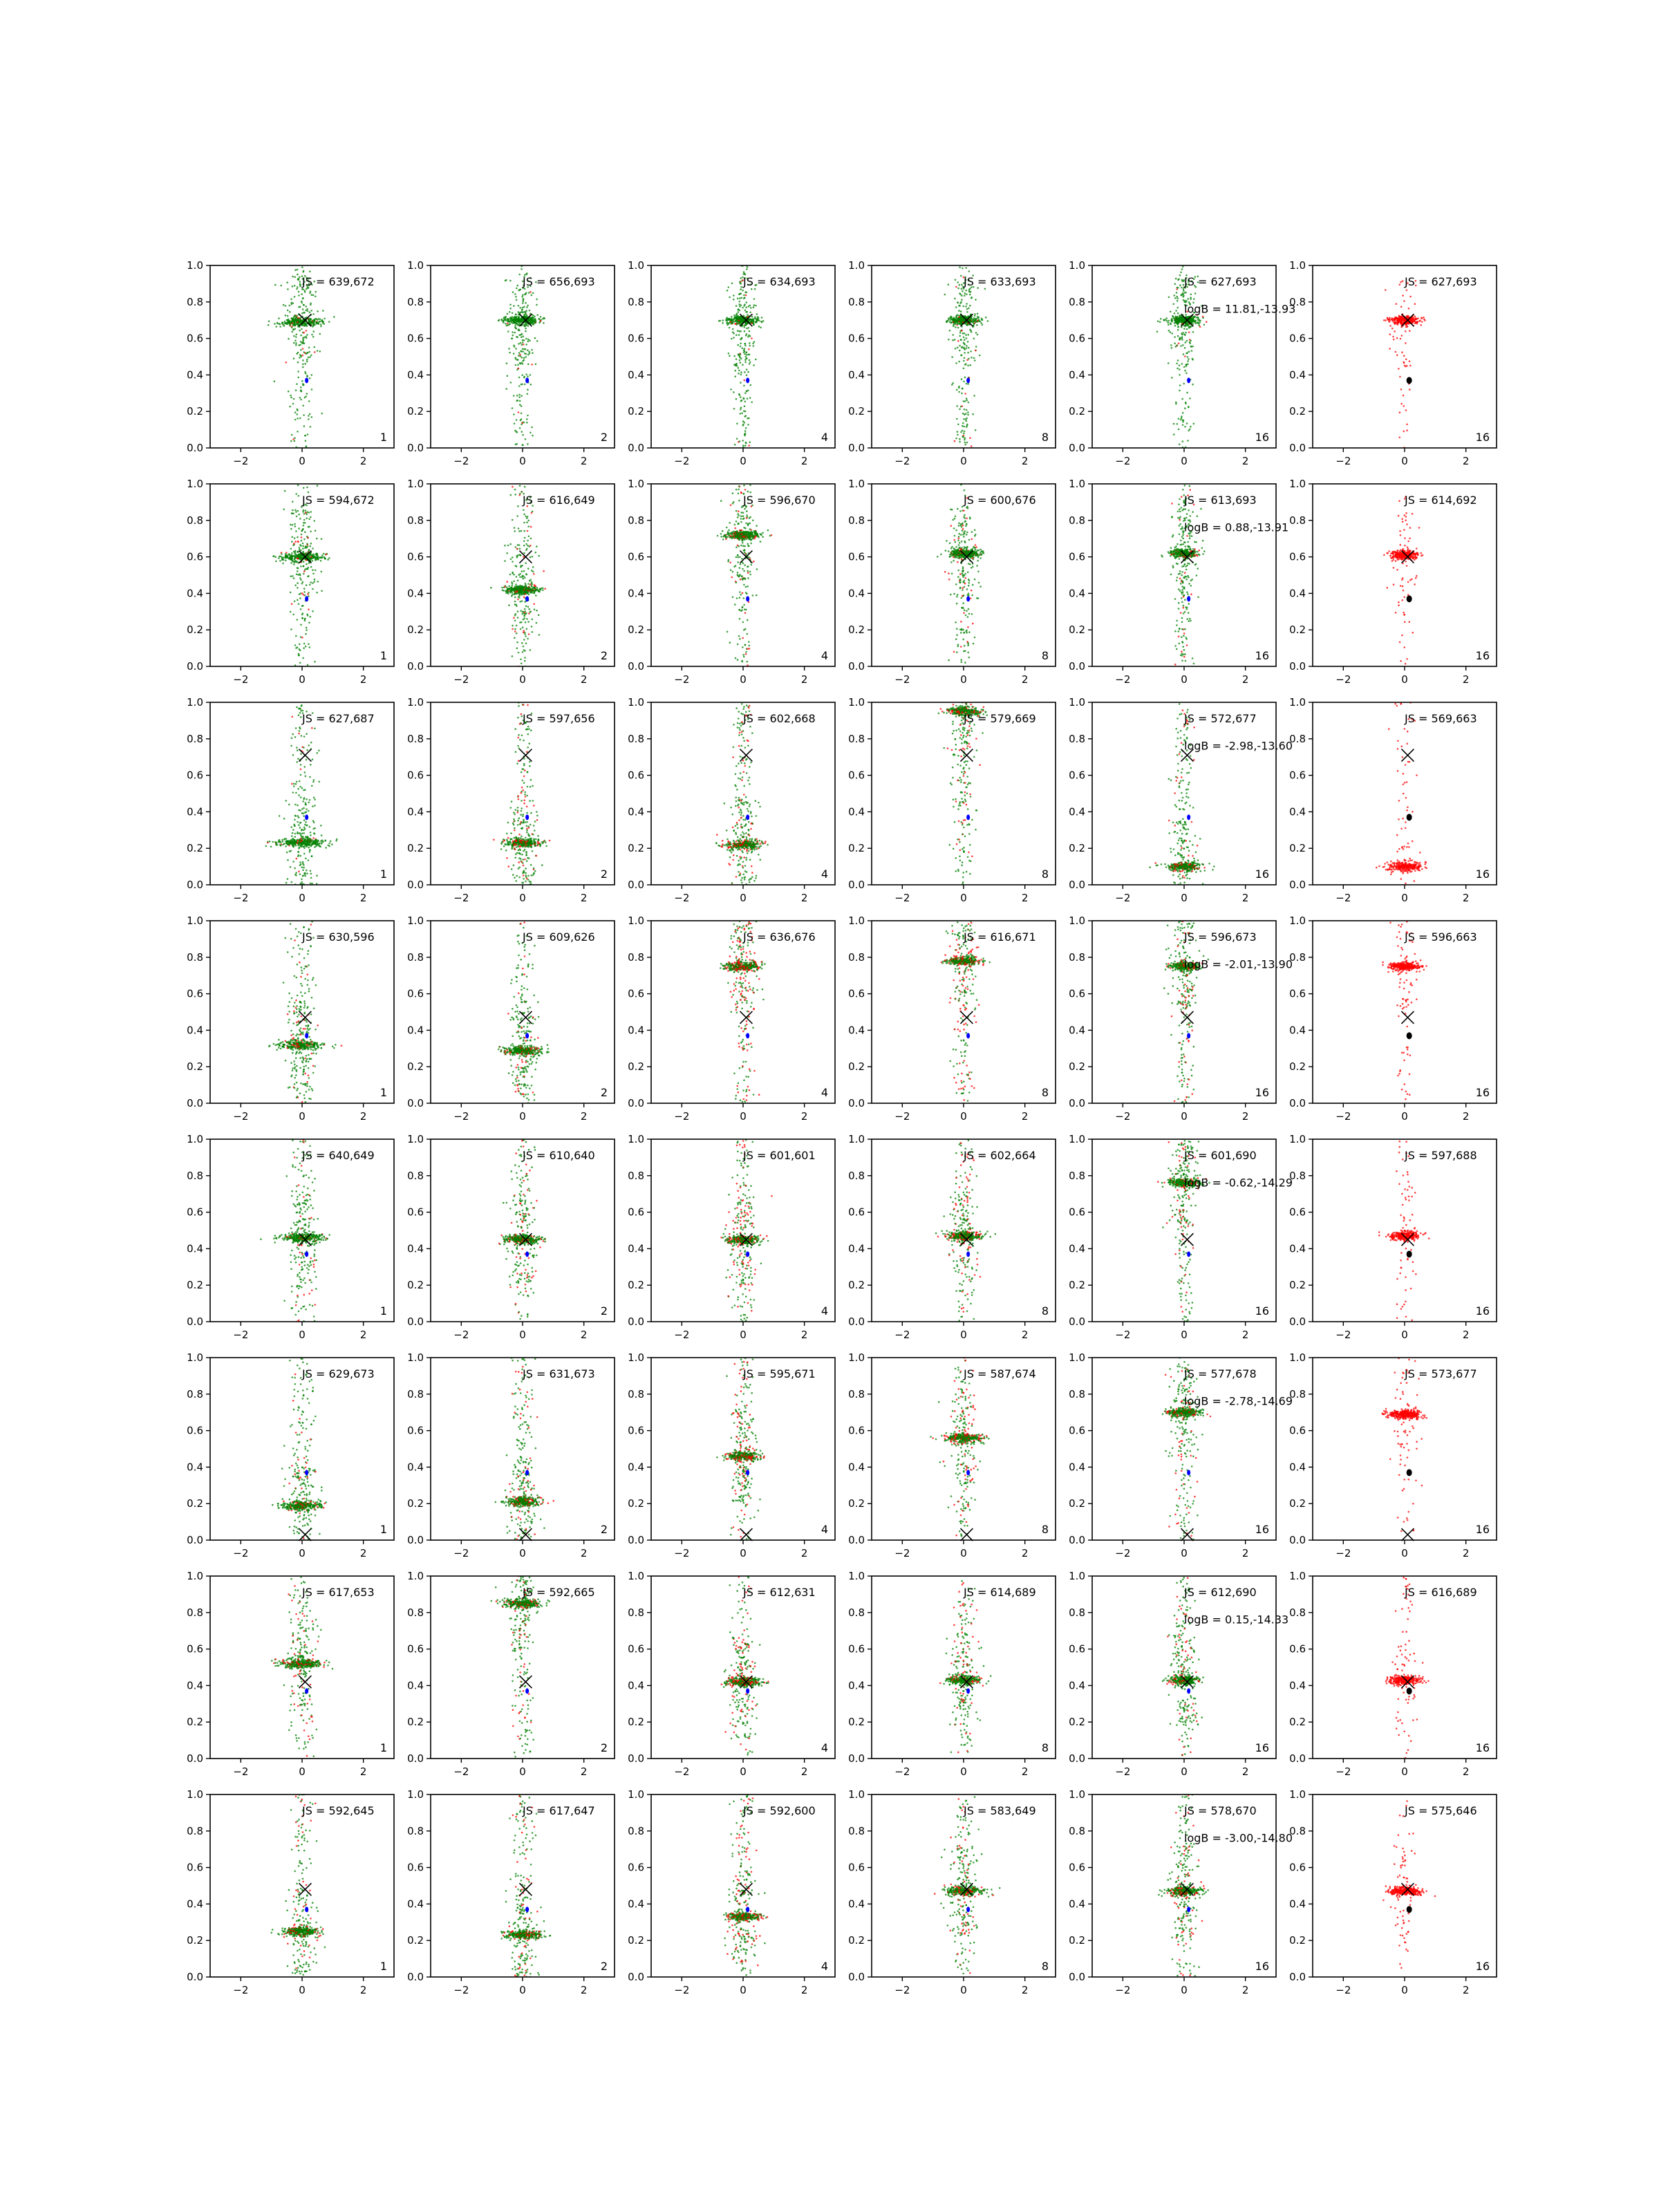 This screenshot has height=2212, width=1659. I want to click on x-tick-label: 0, so click(303, 679).